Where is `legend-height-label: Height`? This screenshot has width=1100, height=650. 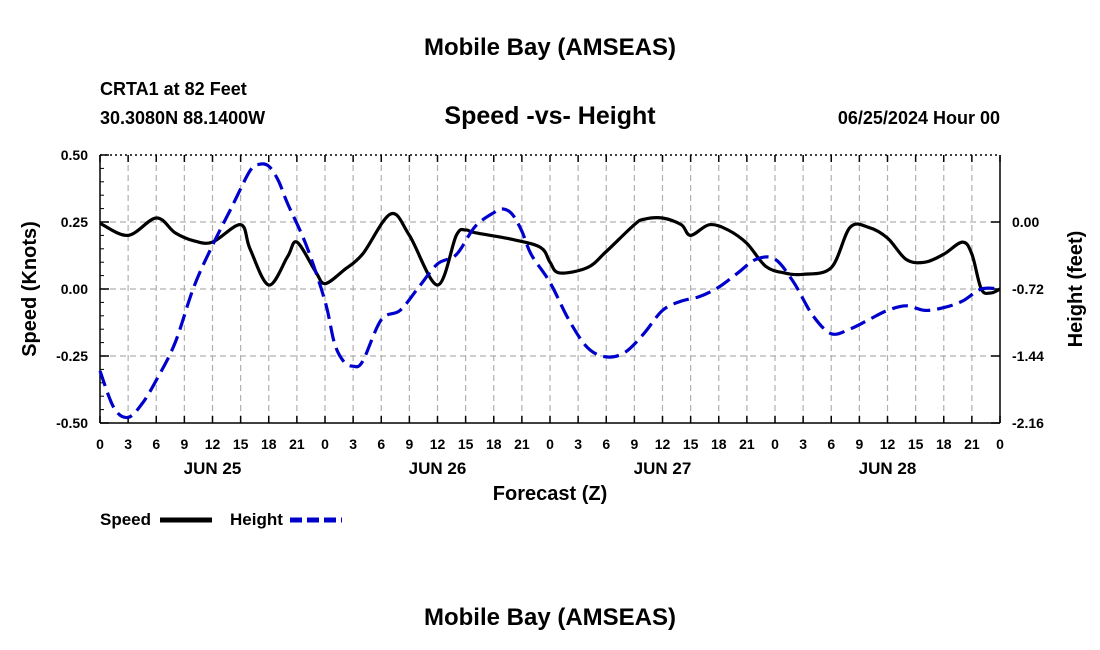
legend-height-label: Height is located at coordinates (256, 519).